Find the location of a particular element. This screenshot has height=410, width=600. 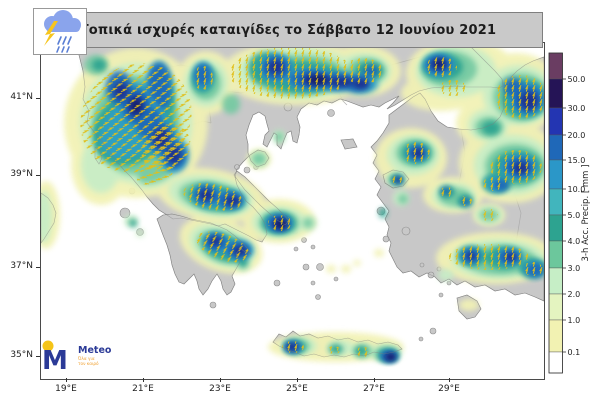

logo-sun-icon is located at coordinates (48, 346).